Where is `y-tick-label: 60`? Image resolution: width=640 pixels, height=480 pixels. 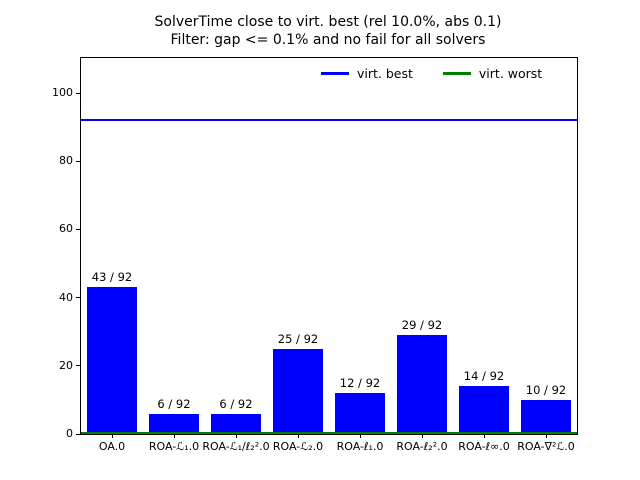 y-tick-label: 60 is located at coordinates (66, 229).